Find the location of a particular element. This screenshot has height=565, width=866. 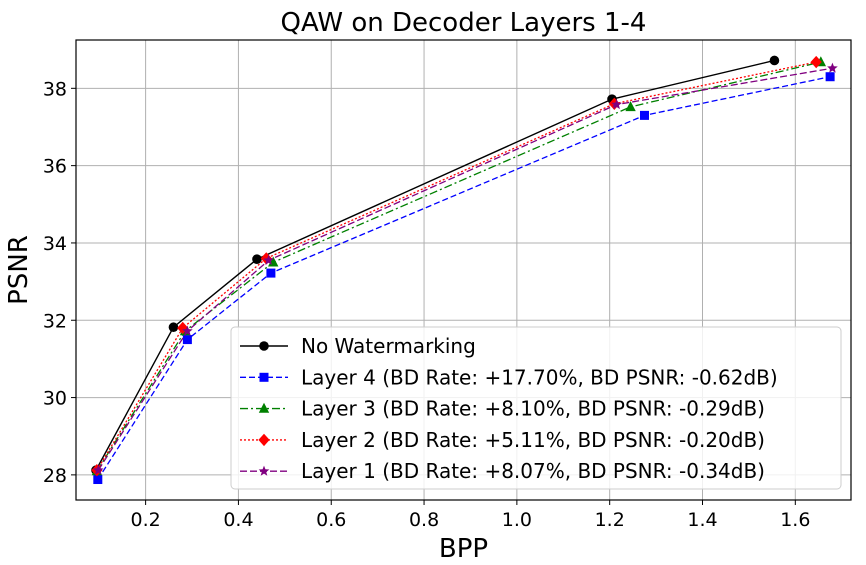

x-tick-label: 1.6 is located at coordinates (795, 520).